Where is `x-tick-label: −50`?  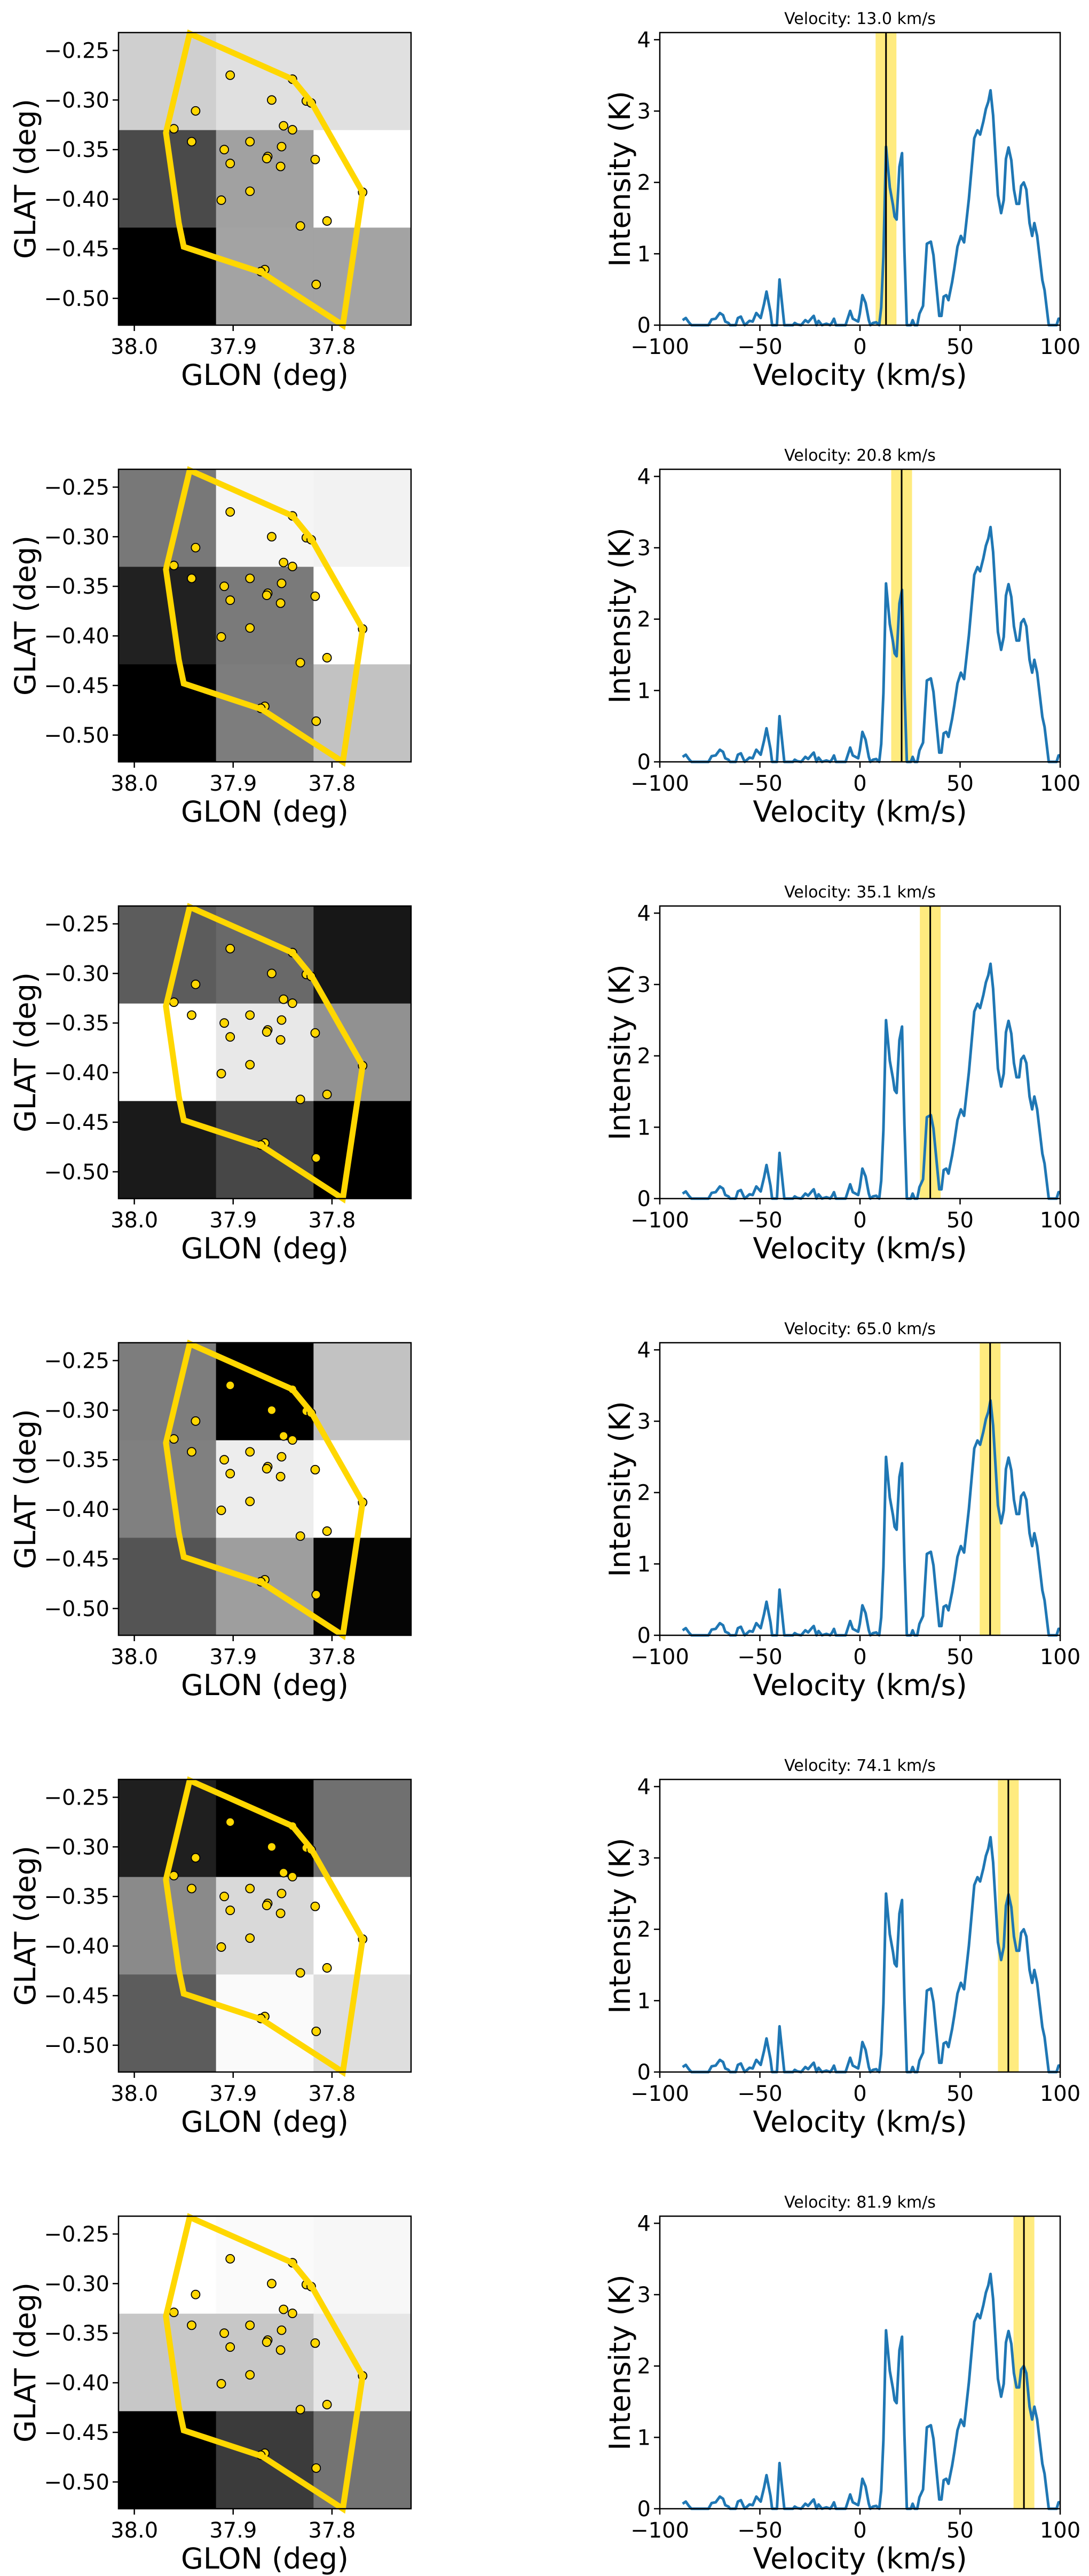
x-tick-label: −50 is located at coordinates (759, 1220).